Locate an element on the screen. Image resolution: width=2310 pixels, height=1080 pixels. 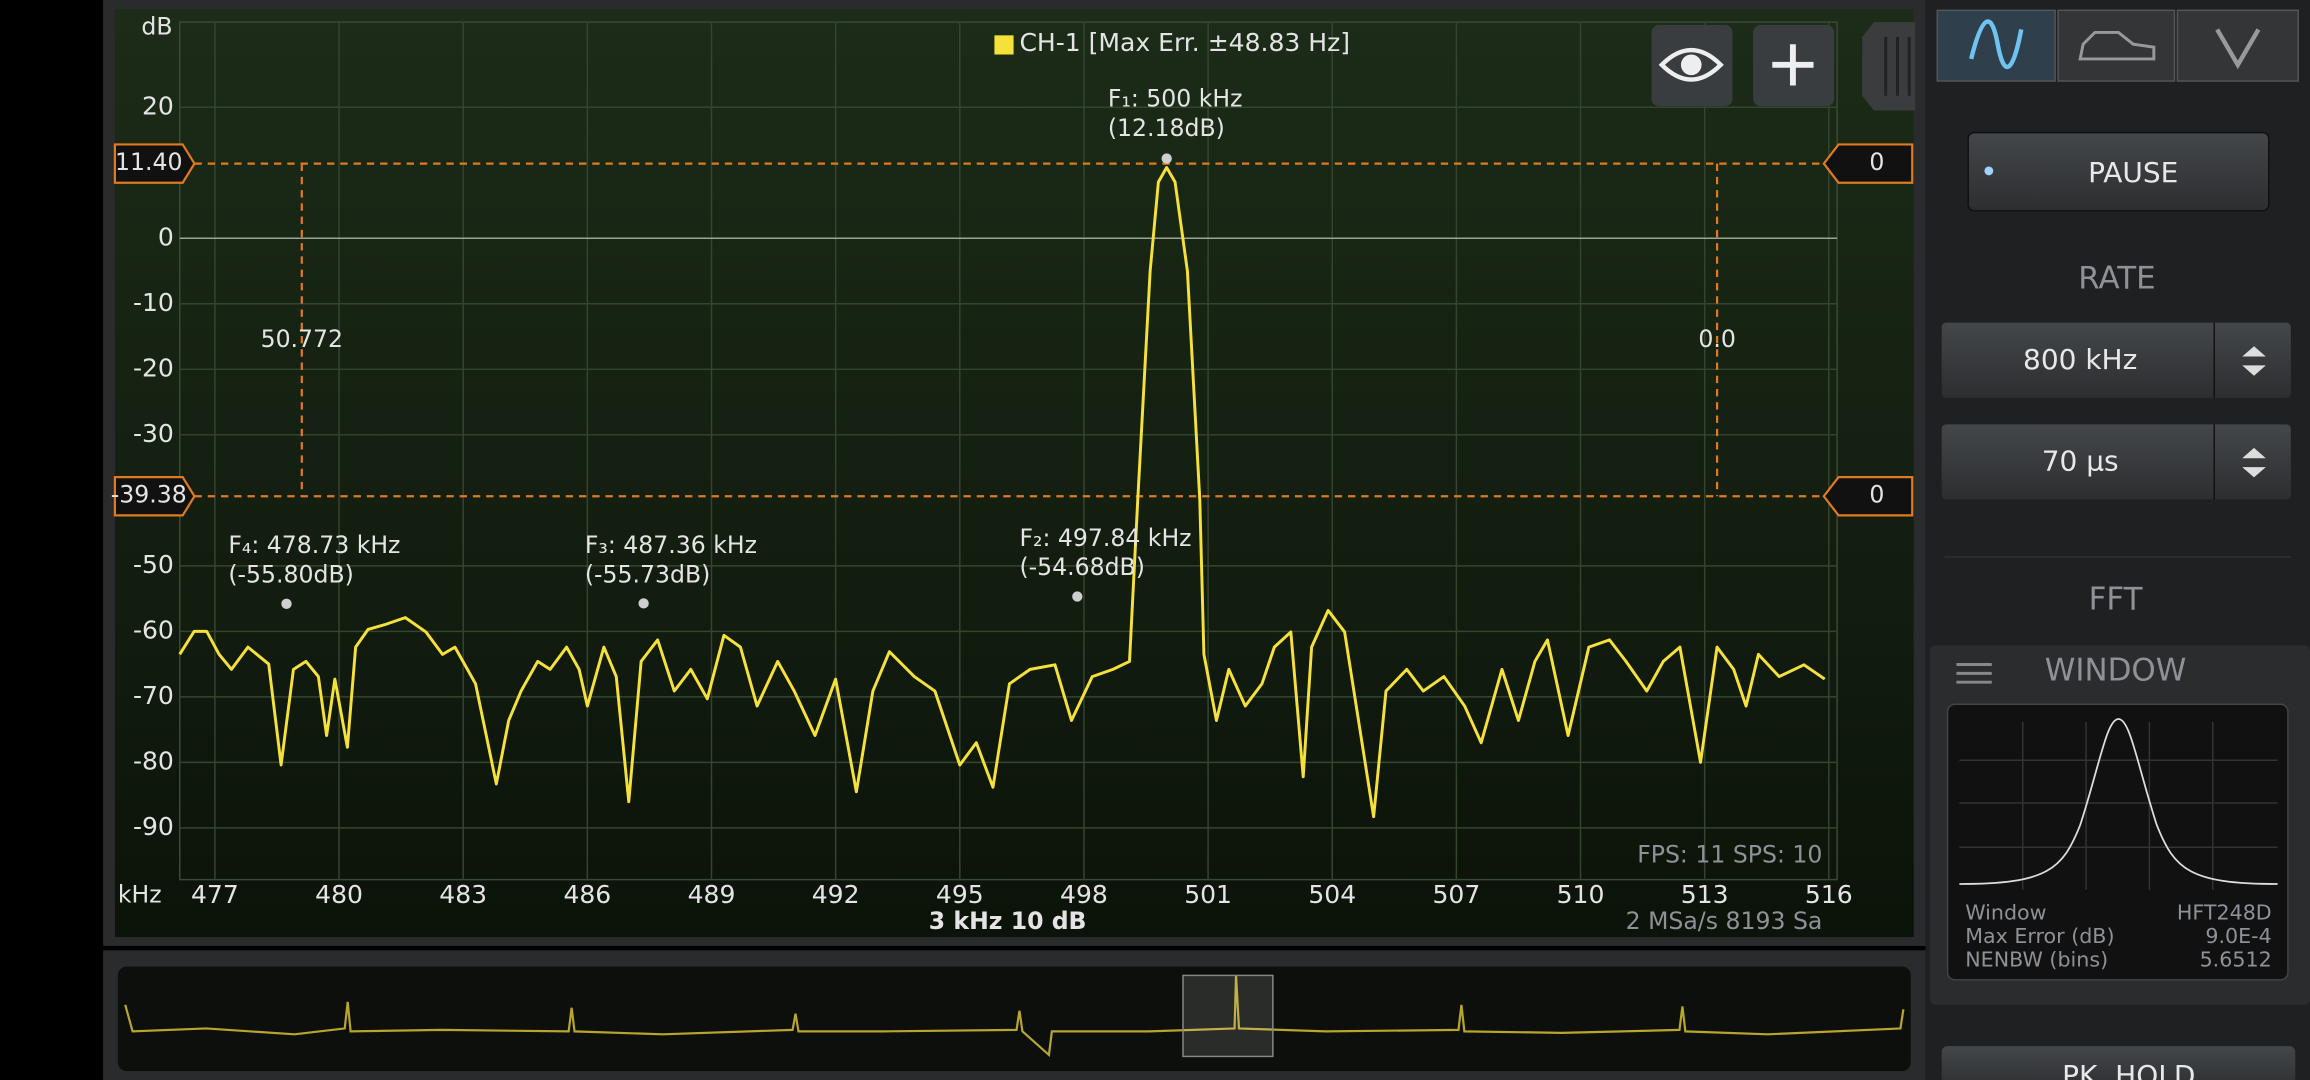
timebase-selector: 70 µs is located at coordinates (2116, 462).